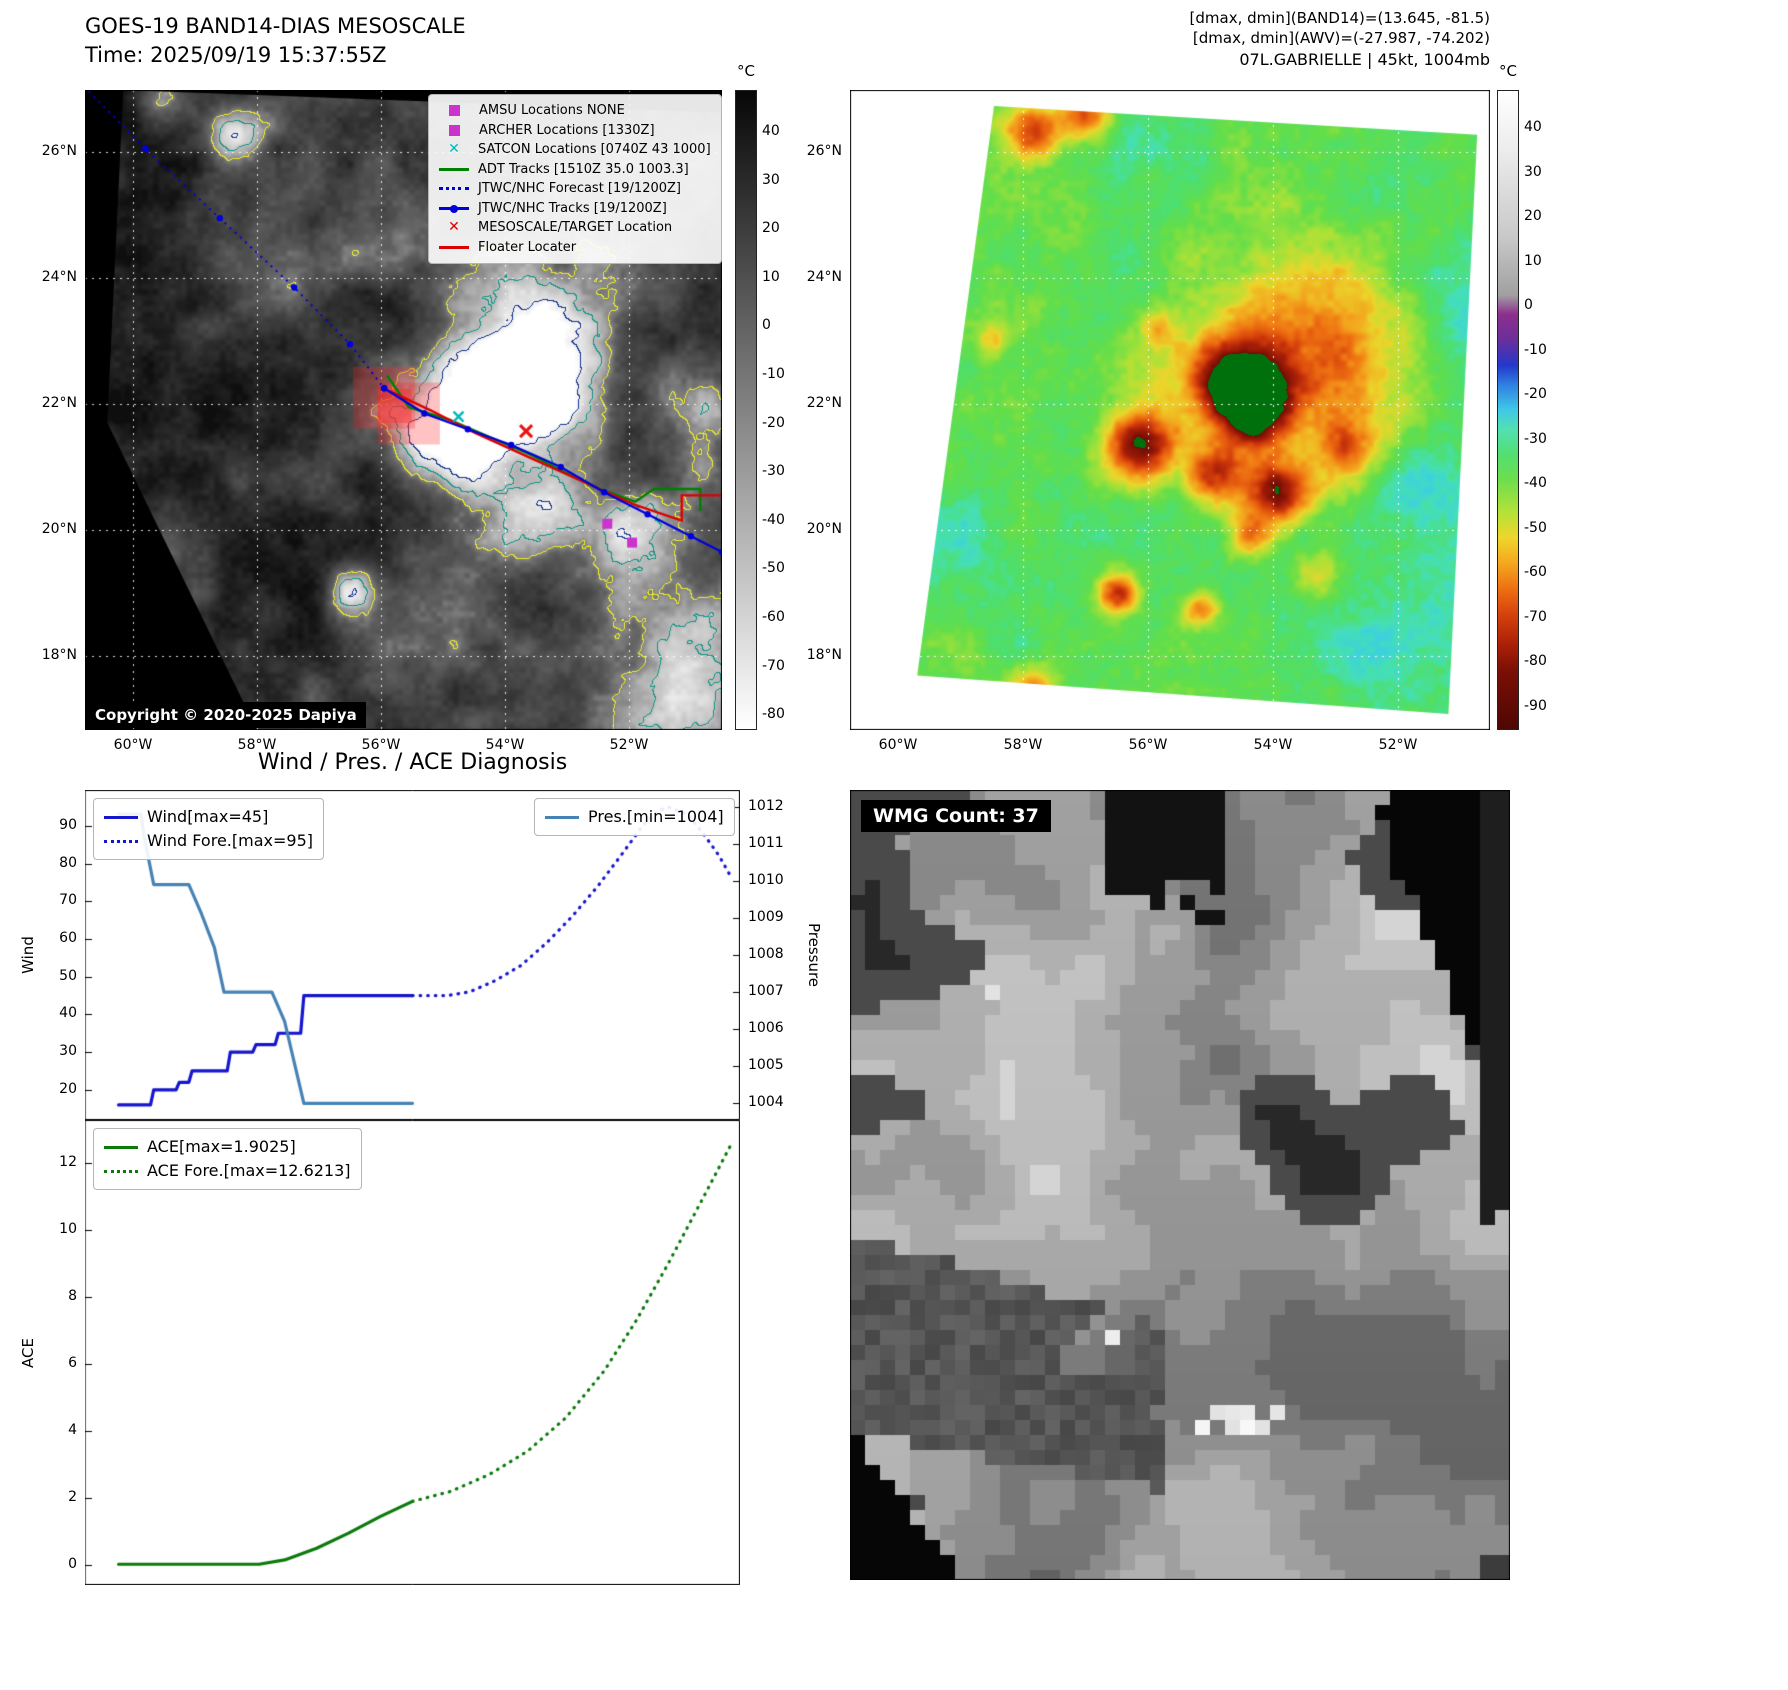  Describe the element at coordinates (1535, 528) in the screenshot. I see `tr-colorbar-tick: -50` at that location.